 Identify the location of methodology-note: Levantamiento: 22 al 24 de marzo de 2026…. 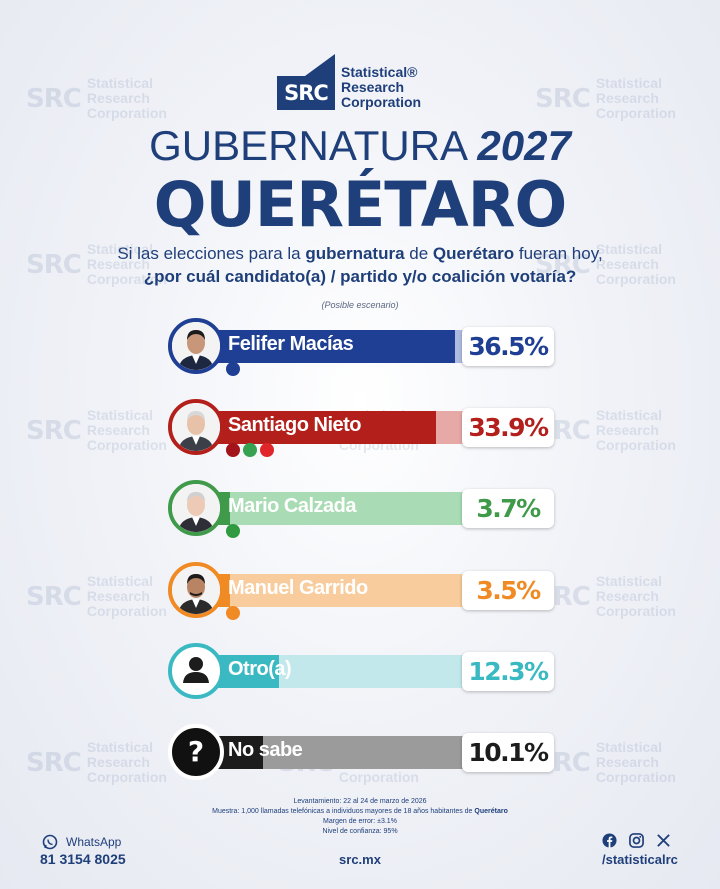
(360, 817).